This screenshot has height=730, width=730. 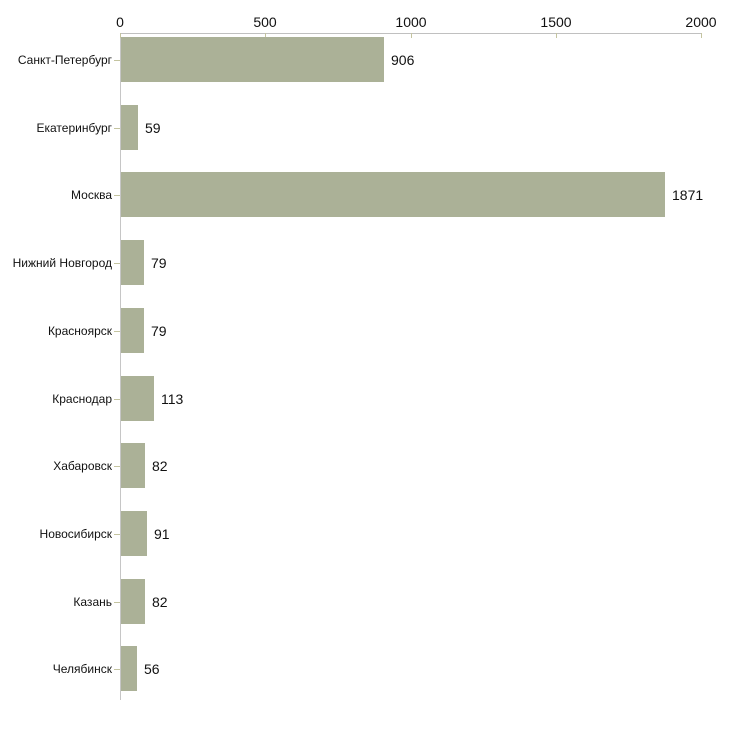 What do you see at coordinates (82, 669) in the screenshot?
I see `category-label: Челябинск` at bounding box center [82, 669].